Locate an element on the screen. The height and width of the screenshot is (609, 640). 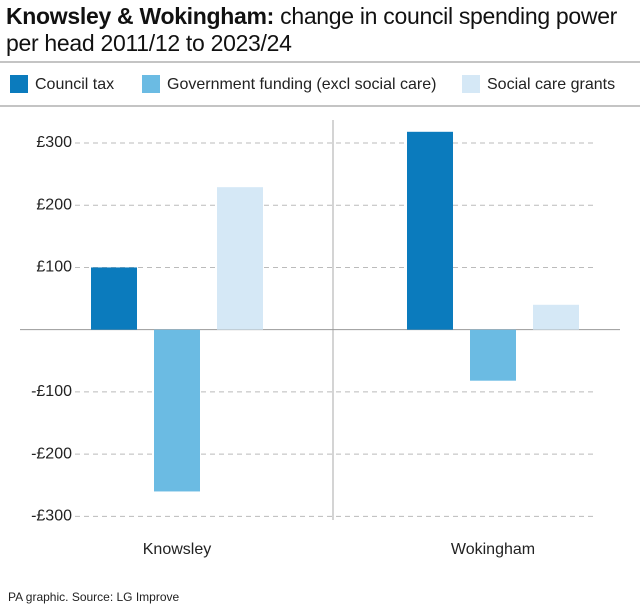
x-tick-label: Wokingham is located at coordinates (493, 549).